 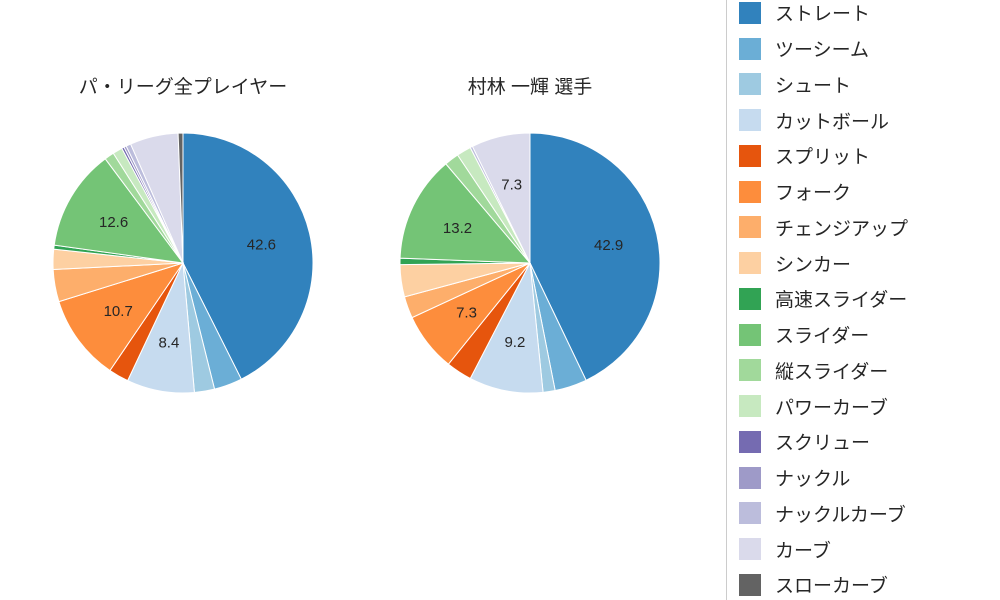 I want to click on left-pie-title: パ・リーグ全プレイヤー, so click(x=183, y=87).